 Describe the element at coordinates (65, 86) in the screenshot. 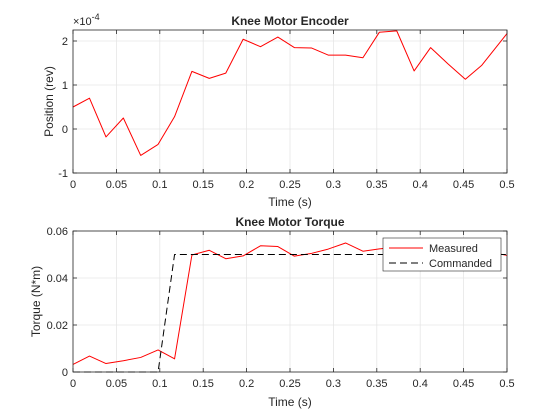

I see `y-tick-label: 1` at that location.